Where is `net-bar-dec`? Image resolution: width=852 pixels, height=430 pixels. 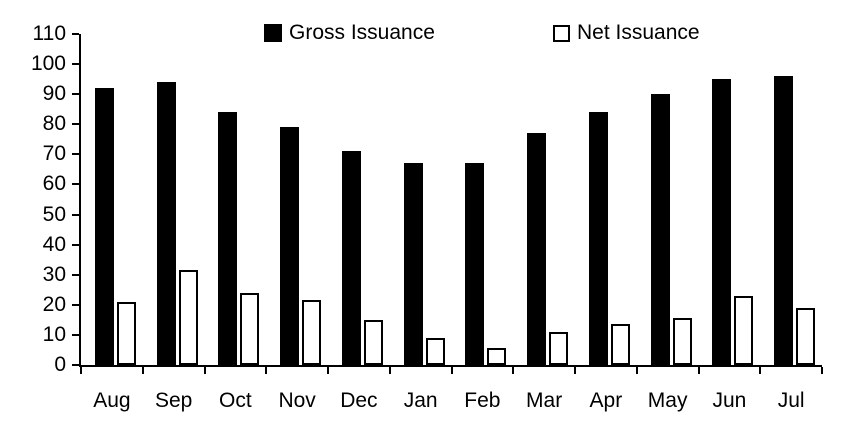
net-bar-dec is located at coordinates (373, 342).